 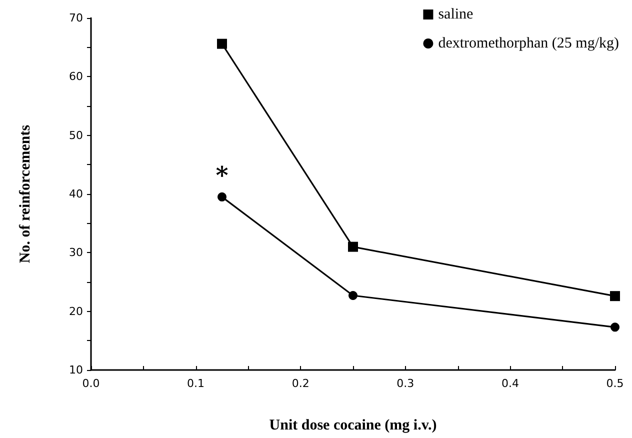 I want to click on x-tick-label: 0.2, so click(x=301, y=383).